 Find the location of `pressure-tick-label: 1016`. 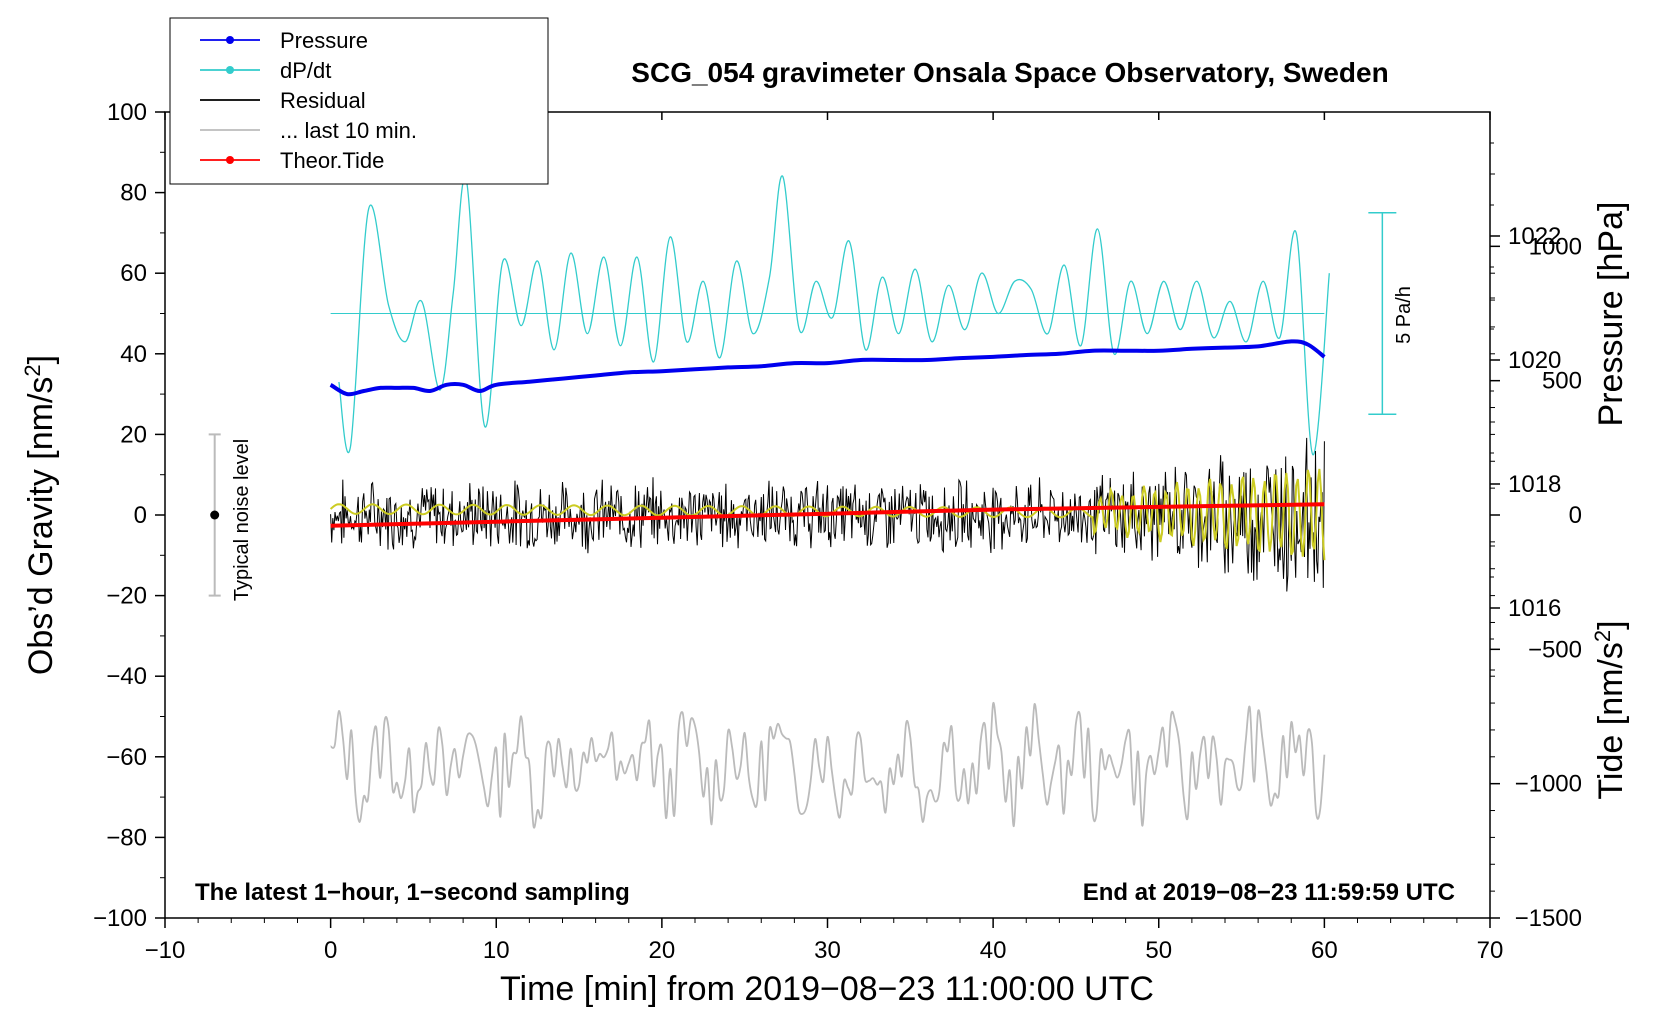

pressure-tick-label: 1016 is located at coordinates (1534, 608).